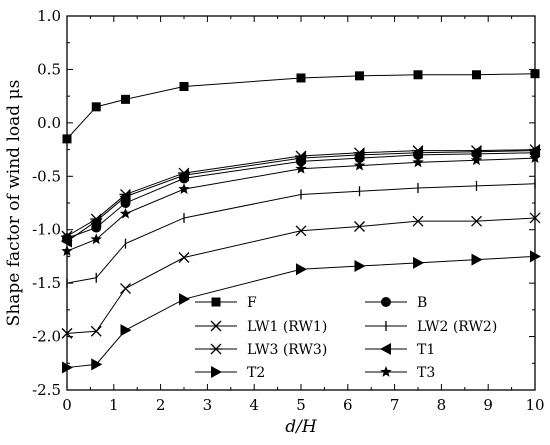 The image size is (550, 445). Describe the element at coordinates (226, 303) in the screenshot. I see `legend-item: F` at that location.